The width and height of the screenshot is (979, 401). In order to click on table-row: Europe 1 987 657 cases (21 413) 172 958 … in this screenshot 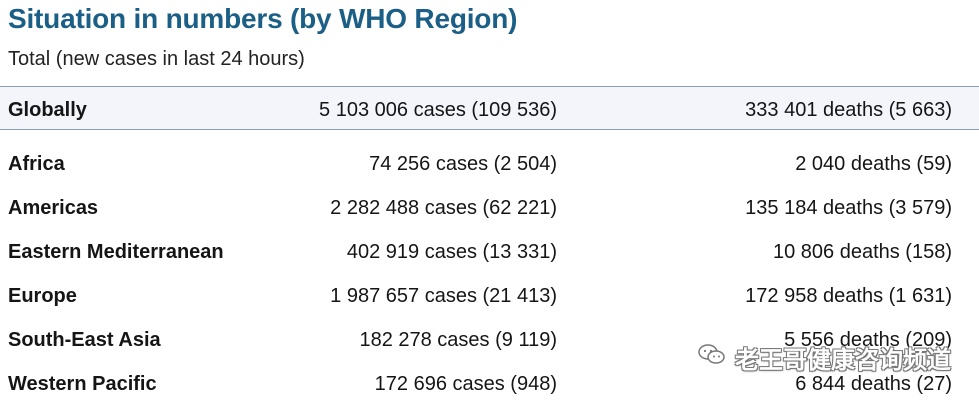, I will do `click(489, 297)`.